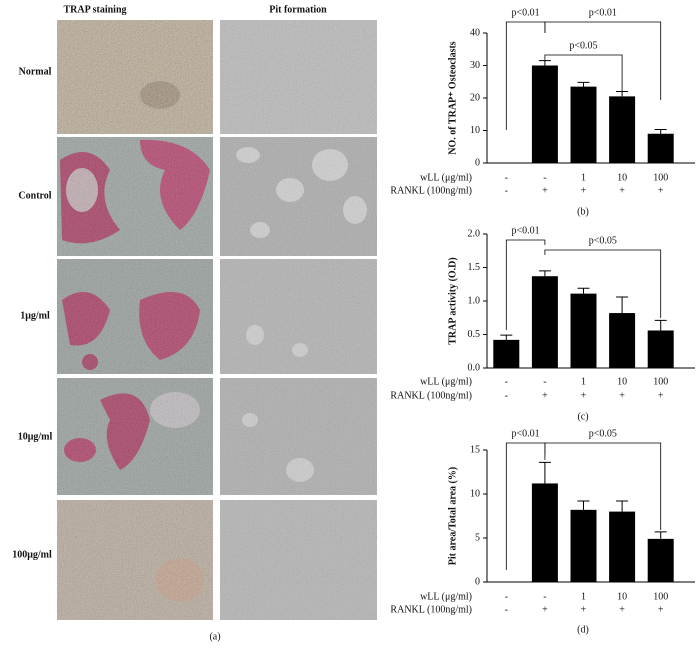 The width and height of the screenshot is (700, 649). What do you see at coordinates (475, 449) in the screenshot?
I see `y-tick-label: 15` at bounding box center [475, 449].